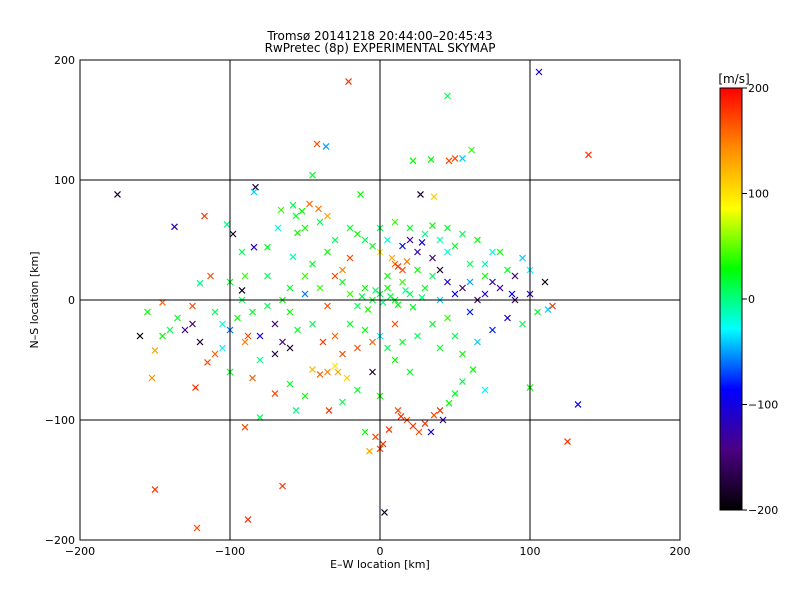 This screenshot has width=800, height=600. Describe the element at coordinates (530, 551) in the screenshot. I see `x-tick-label: 100` at that location.